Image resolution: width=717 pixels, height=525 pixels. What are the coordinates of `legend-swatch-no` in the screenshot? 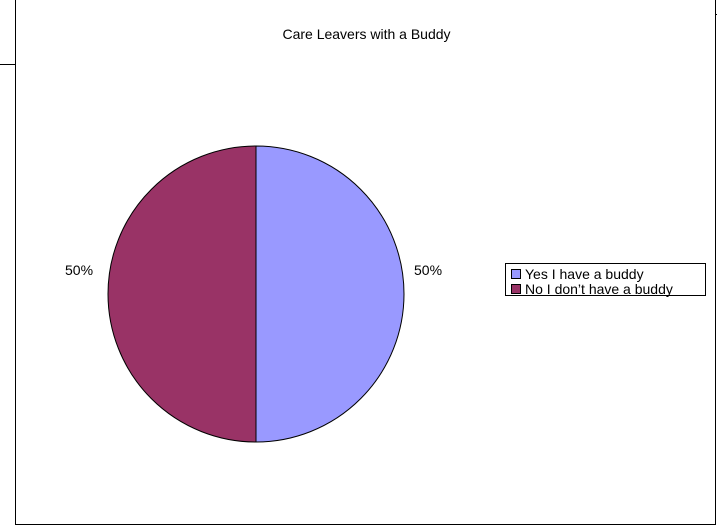 It's located at (516, 289).